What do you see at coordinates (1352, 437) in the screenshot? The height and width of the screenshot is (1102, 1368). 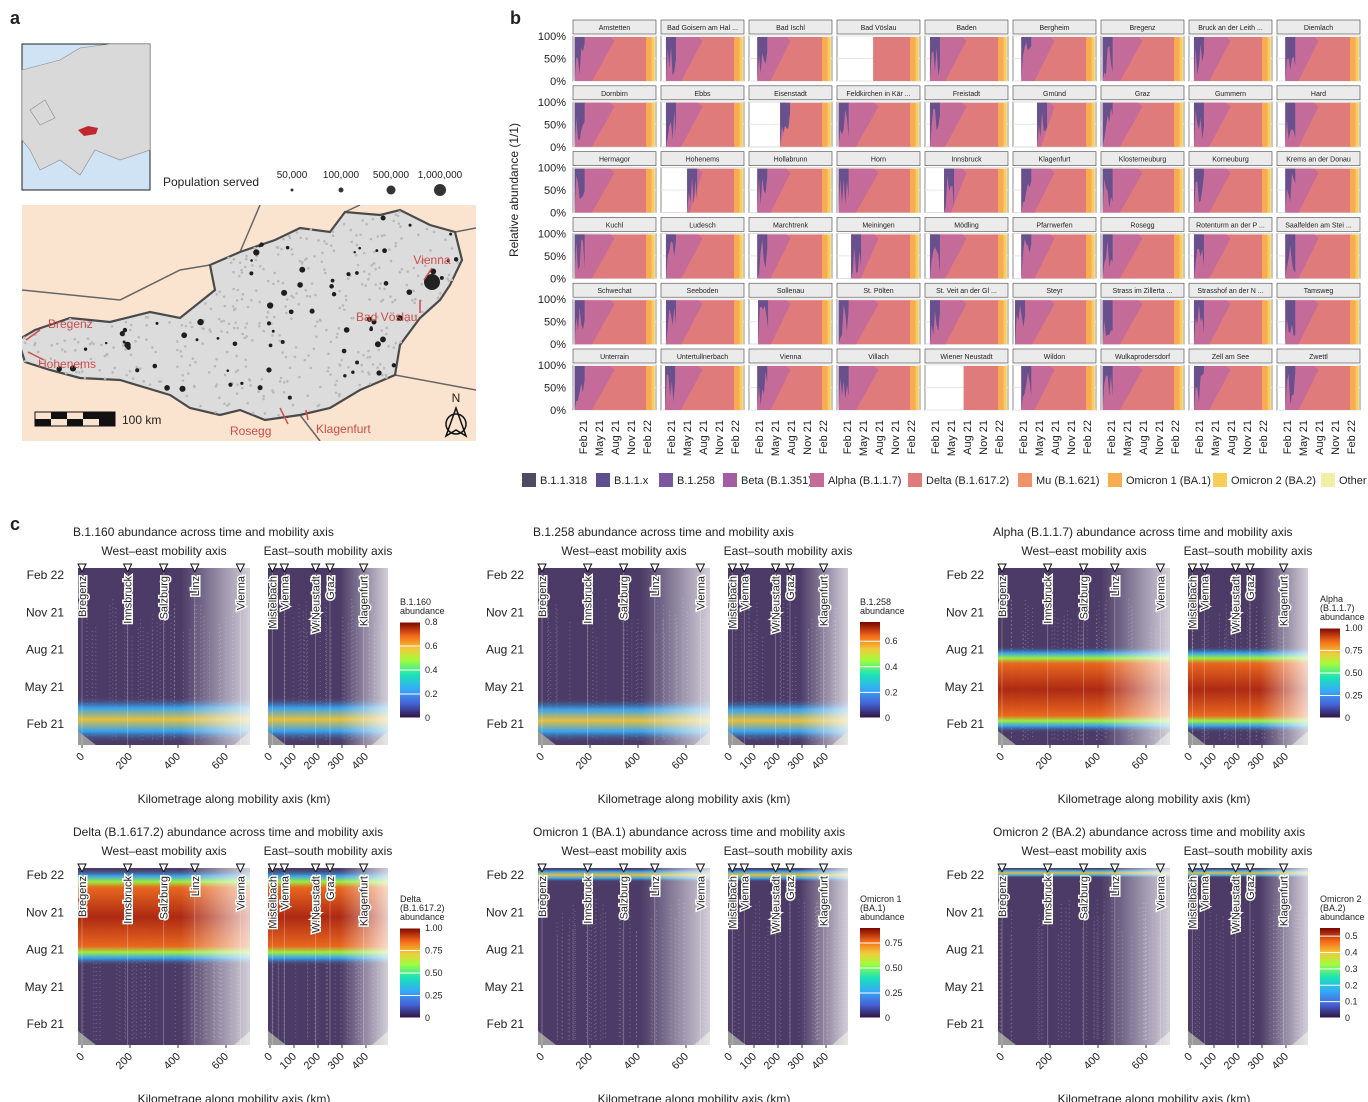 I see `x-tick-label: Feb 22` at bounding box center [1352, 437].